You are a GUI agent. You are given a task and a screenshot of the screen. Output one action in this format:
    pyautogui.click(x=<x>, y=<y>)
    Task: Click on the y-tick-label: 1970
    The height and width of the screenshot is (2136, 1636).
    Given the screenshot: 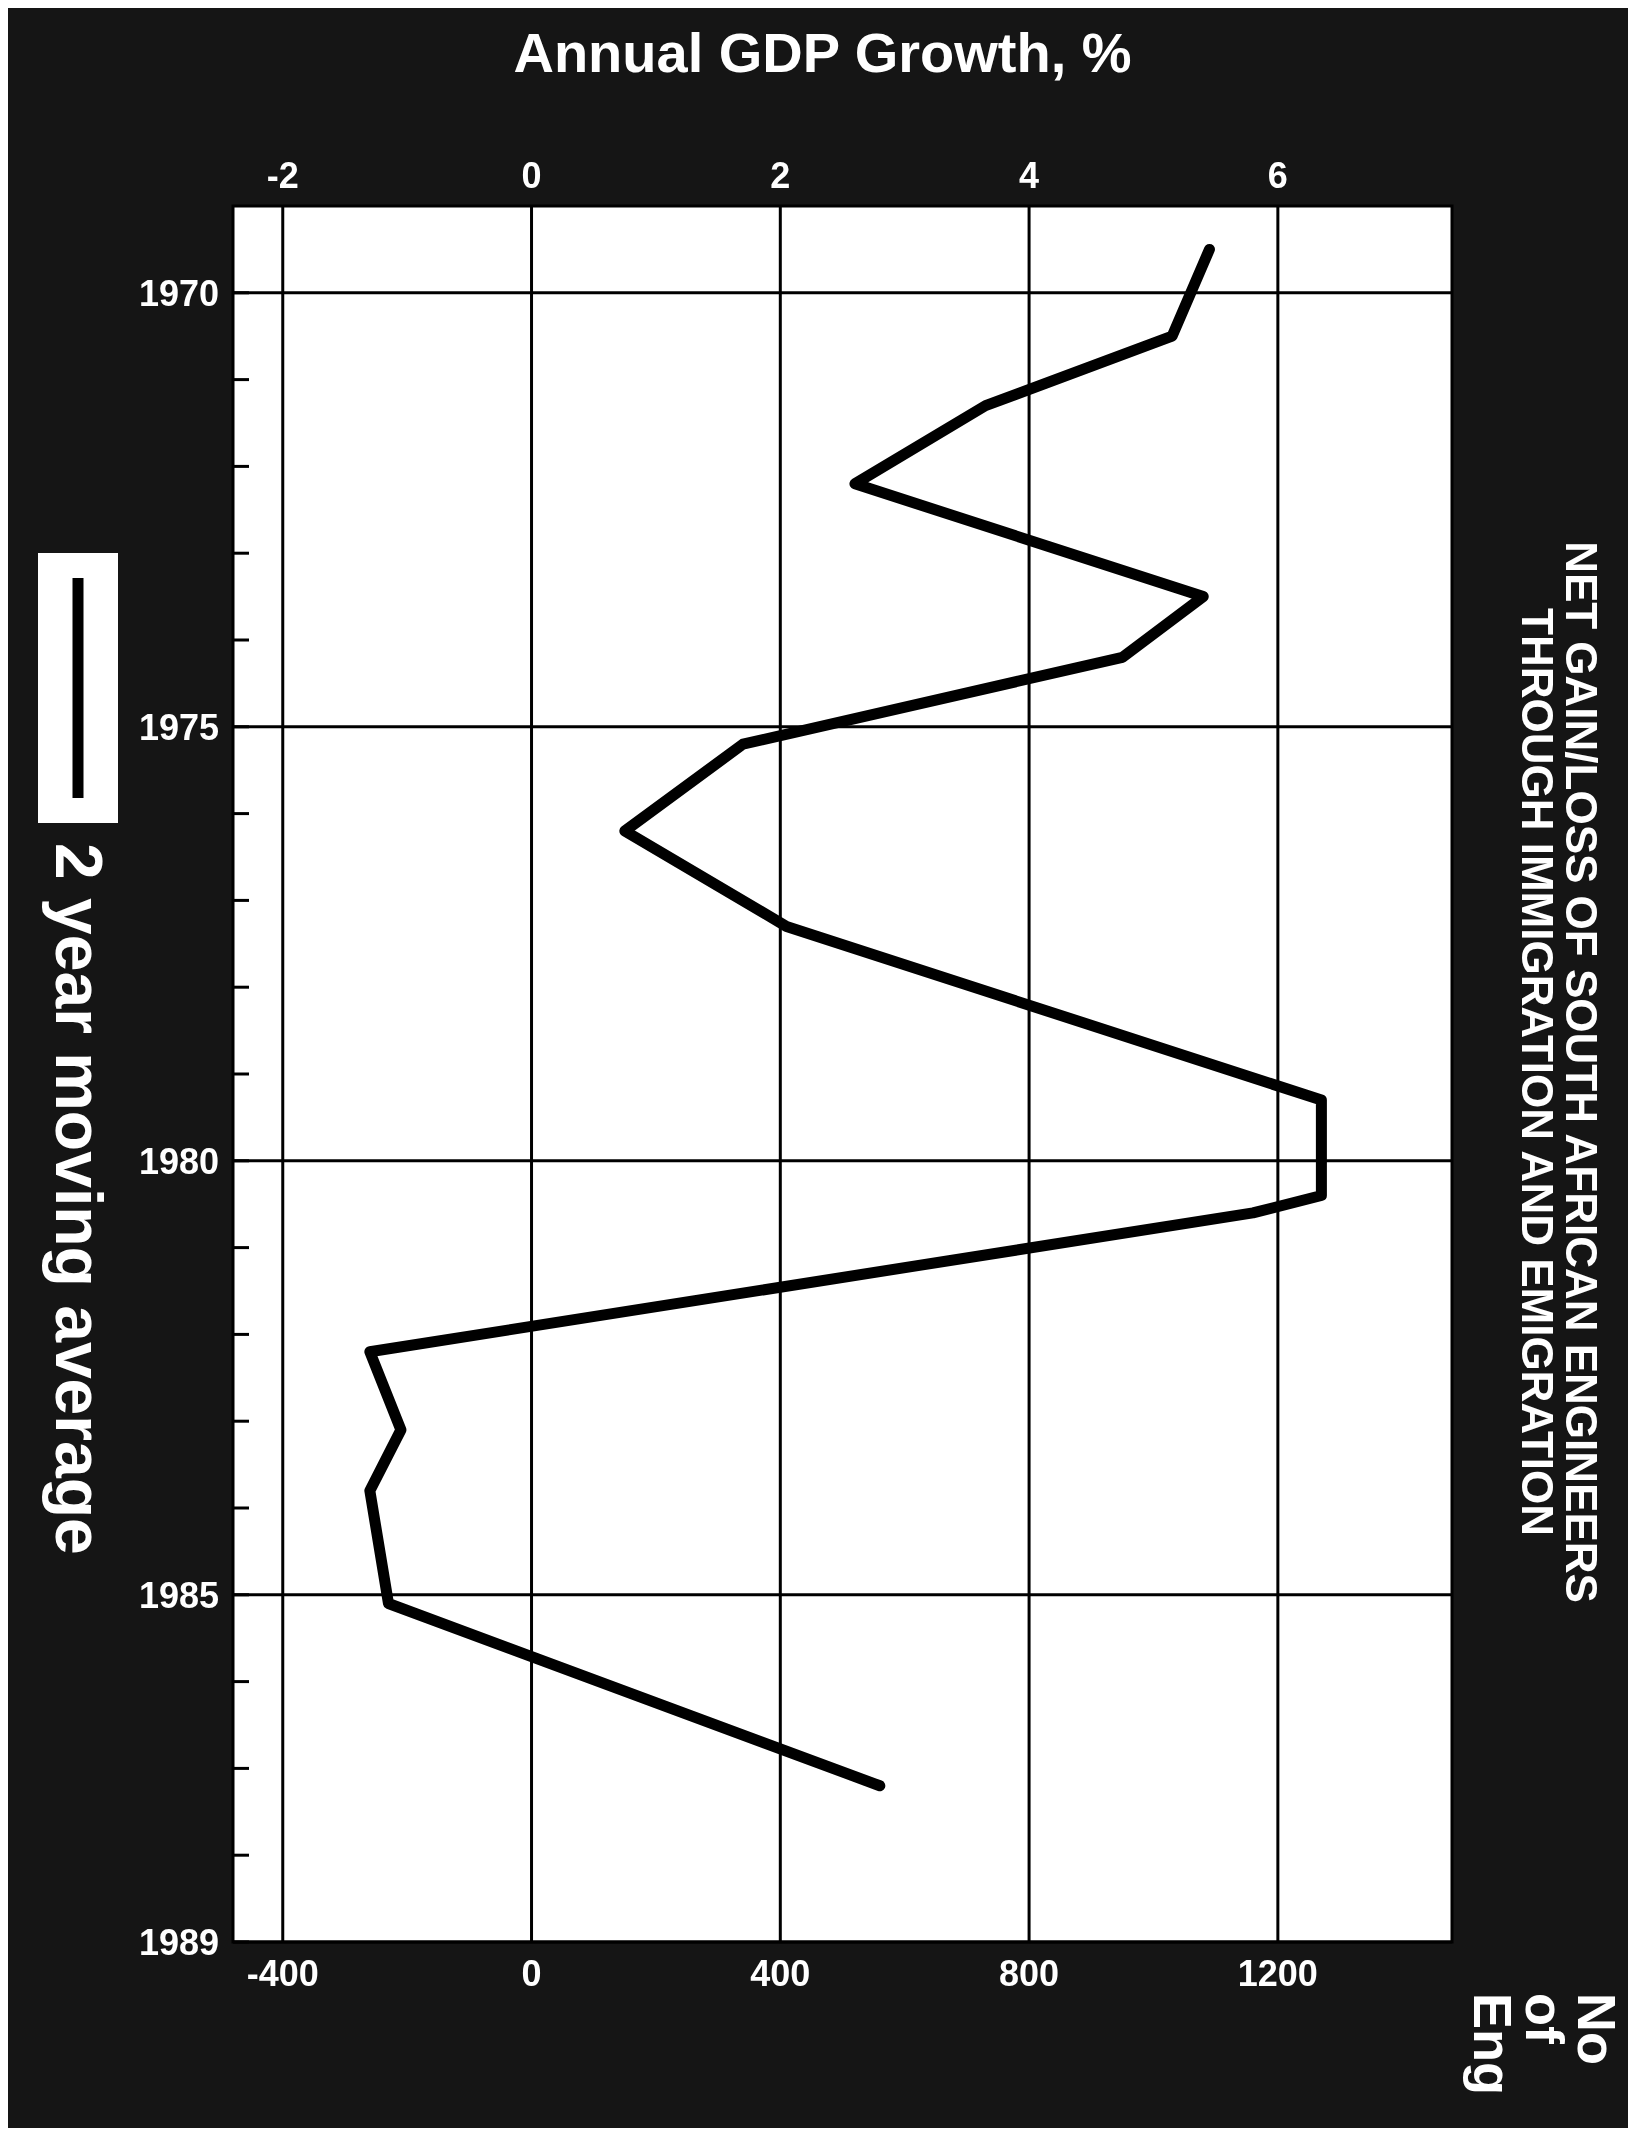 What is the action you would take?
    pyautogui.click(x=178, y=293)
    